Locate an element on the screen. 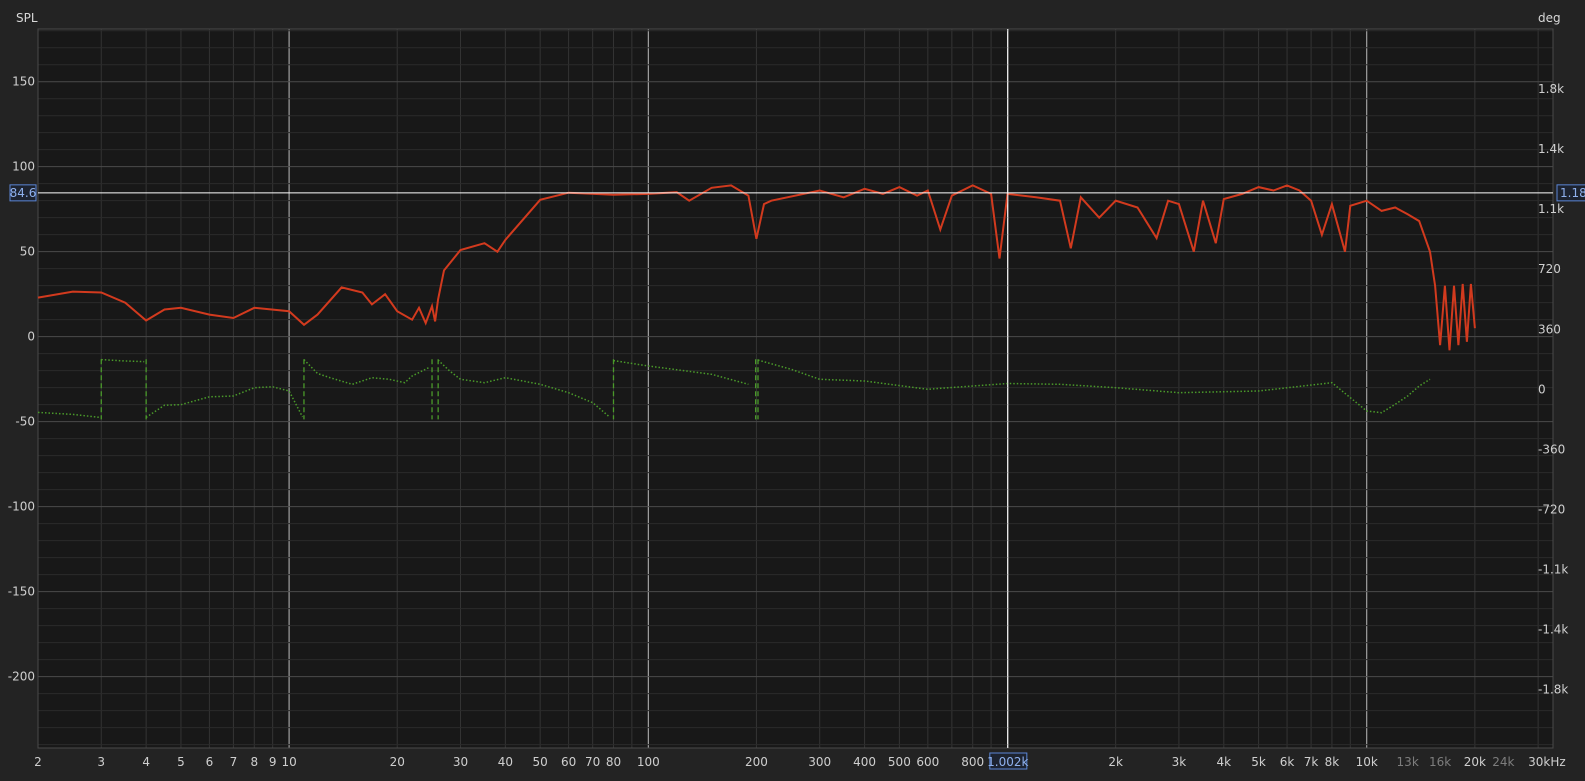  x-tick-label: 200 is located at coordinates (756, 762).